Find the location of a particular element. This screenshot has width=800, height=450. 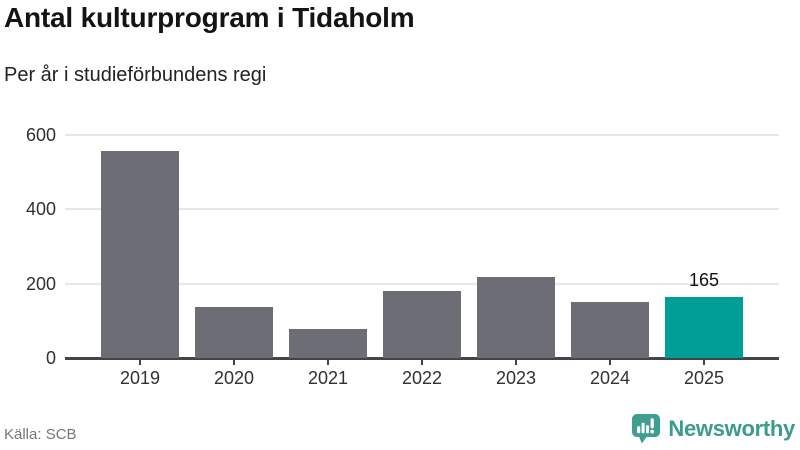

y-tick-label-400: 400 is located at coordinates (40, 209).